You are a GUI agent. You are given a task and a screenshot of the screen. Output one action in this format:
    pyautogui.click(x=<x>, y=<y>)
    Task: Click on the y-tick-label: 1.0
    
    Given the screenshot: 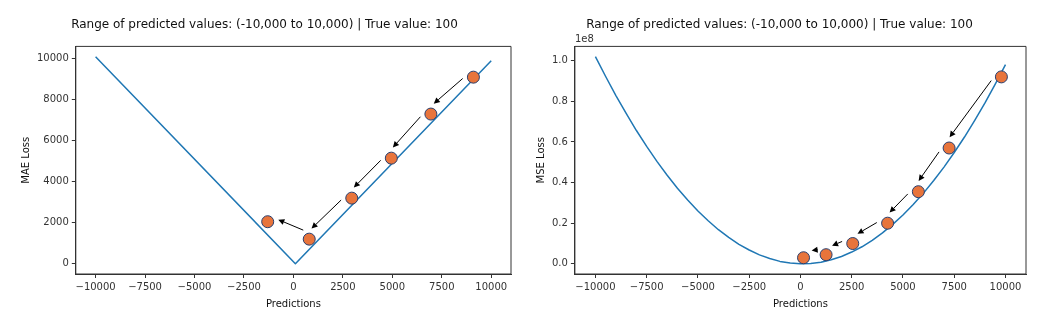 What is the action you would take?
    pyautogui.click(x=560, y=60)
    